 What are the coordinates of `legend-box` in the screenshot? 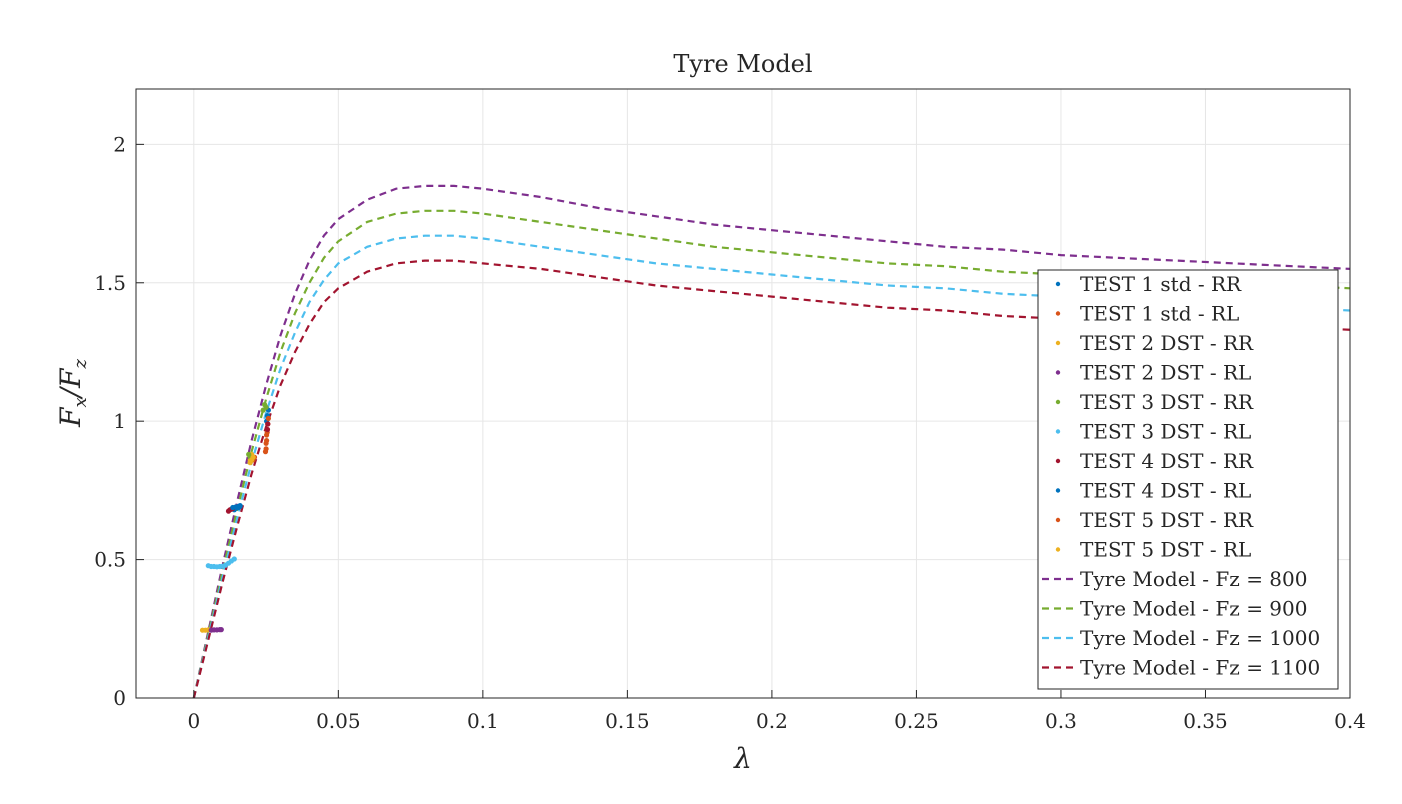 It's located at (1188, 479).